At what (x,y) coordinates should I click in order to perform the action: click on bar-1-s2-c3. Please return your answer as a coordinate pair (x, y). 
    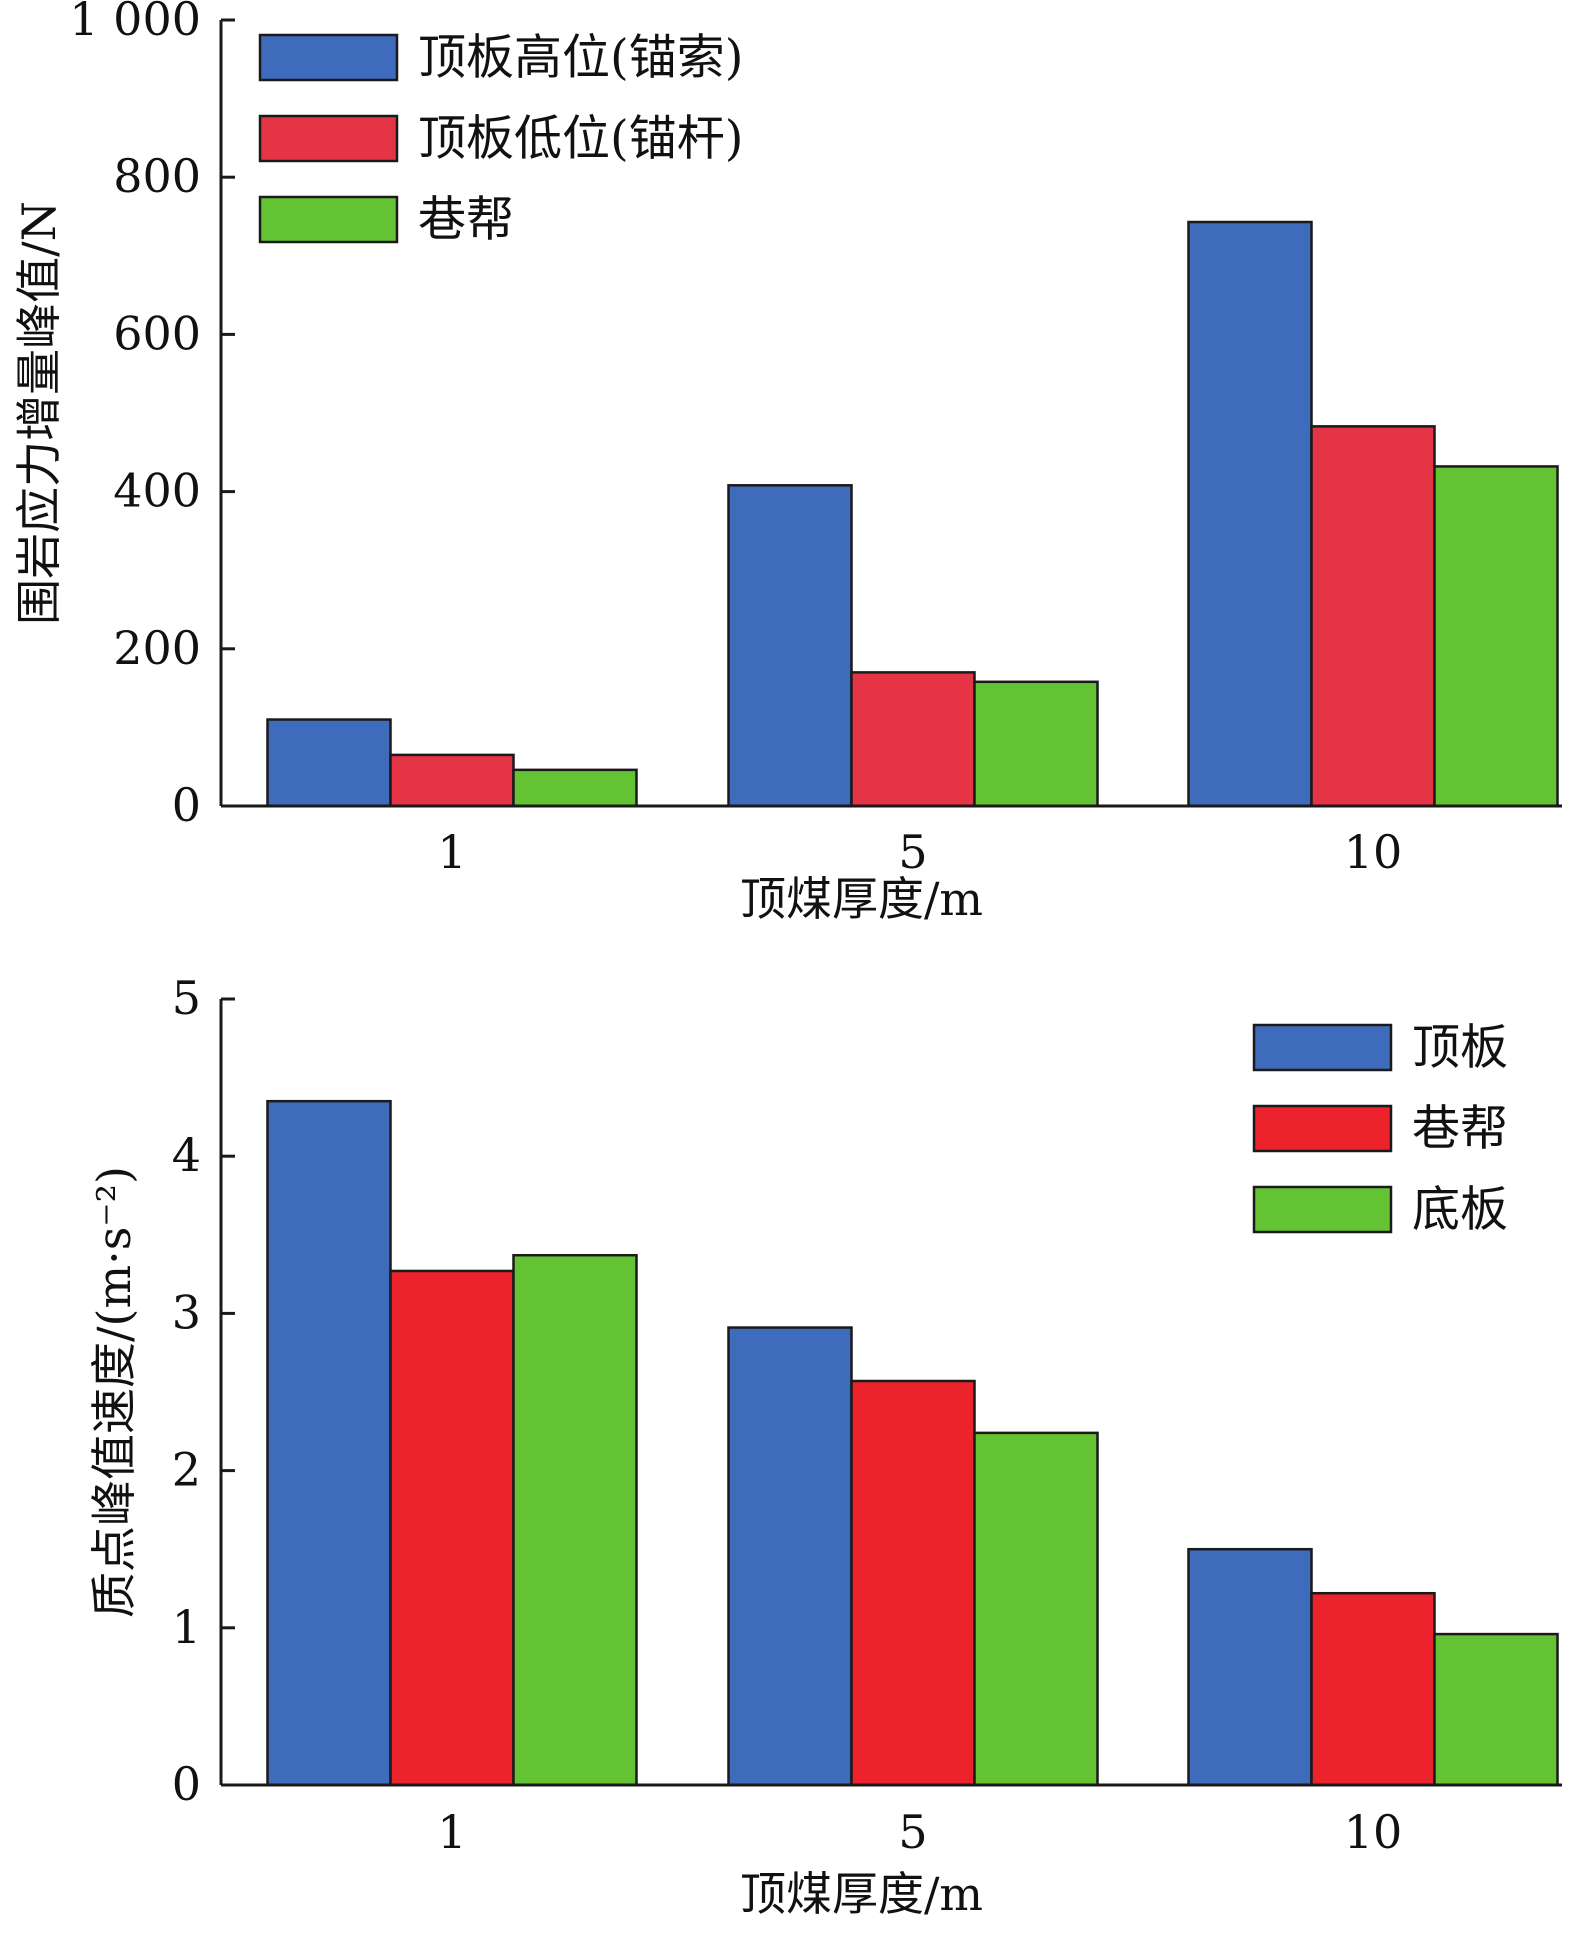
    Looking at the image, I should click on (1373, 616).